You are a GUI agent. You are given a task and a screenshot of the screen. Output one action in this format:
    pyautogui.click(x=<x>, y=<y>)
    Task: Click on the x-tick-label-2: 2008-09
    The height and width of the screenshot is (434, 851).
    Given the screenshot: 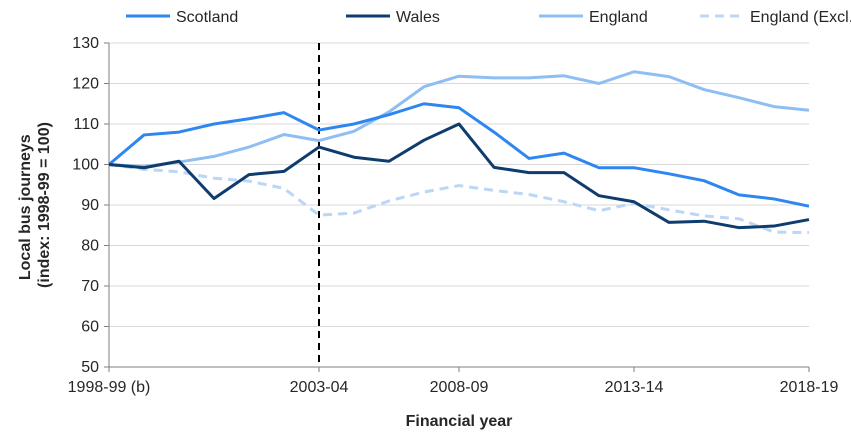 What is the action you would take?
    pyautogui.click(x=459, y=387)
    